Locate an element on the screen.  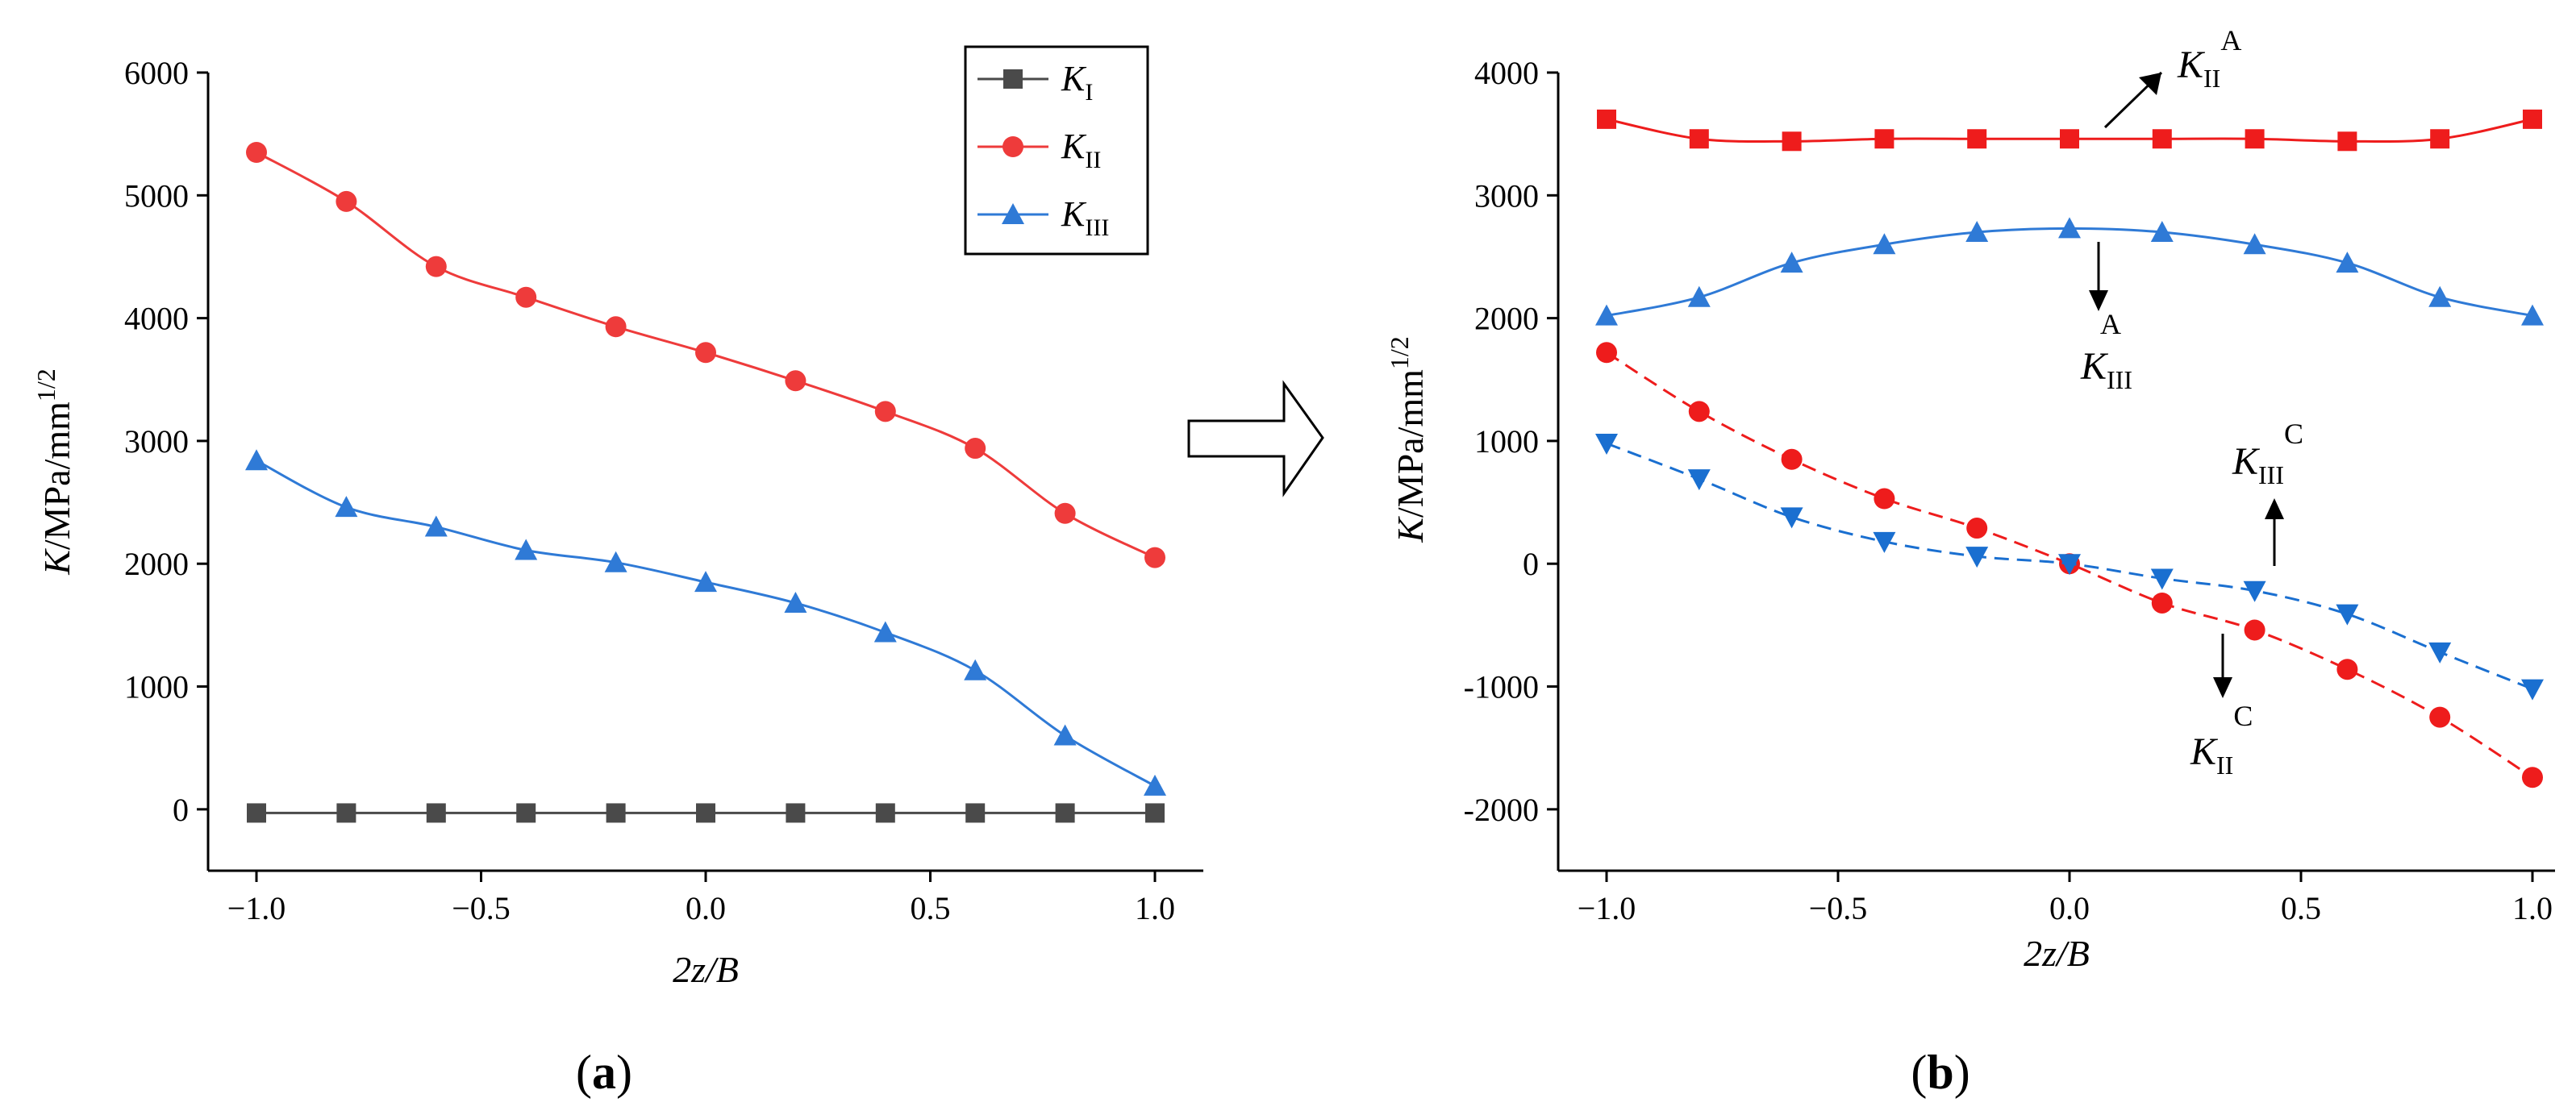
panel-a-label: (a) is located at coordinates (604, 1072).